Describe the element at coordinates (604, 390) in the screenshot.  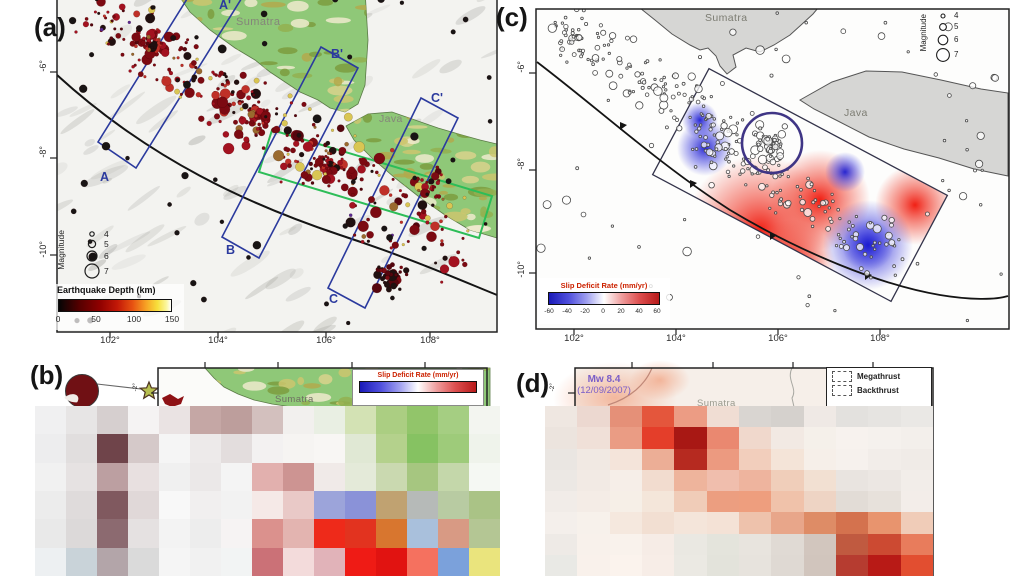
I see `event-date: (12/09/2007)` at that location.